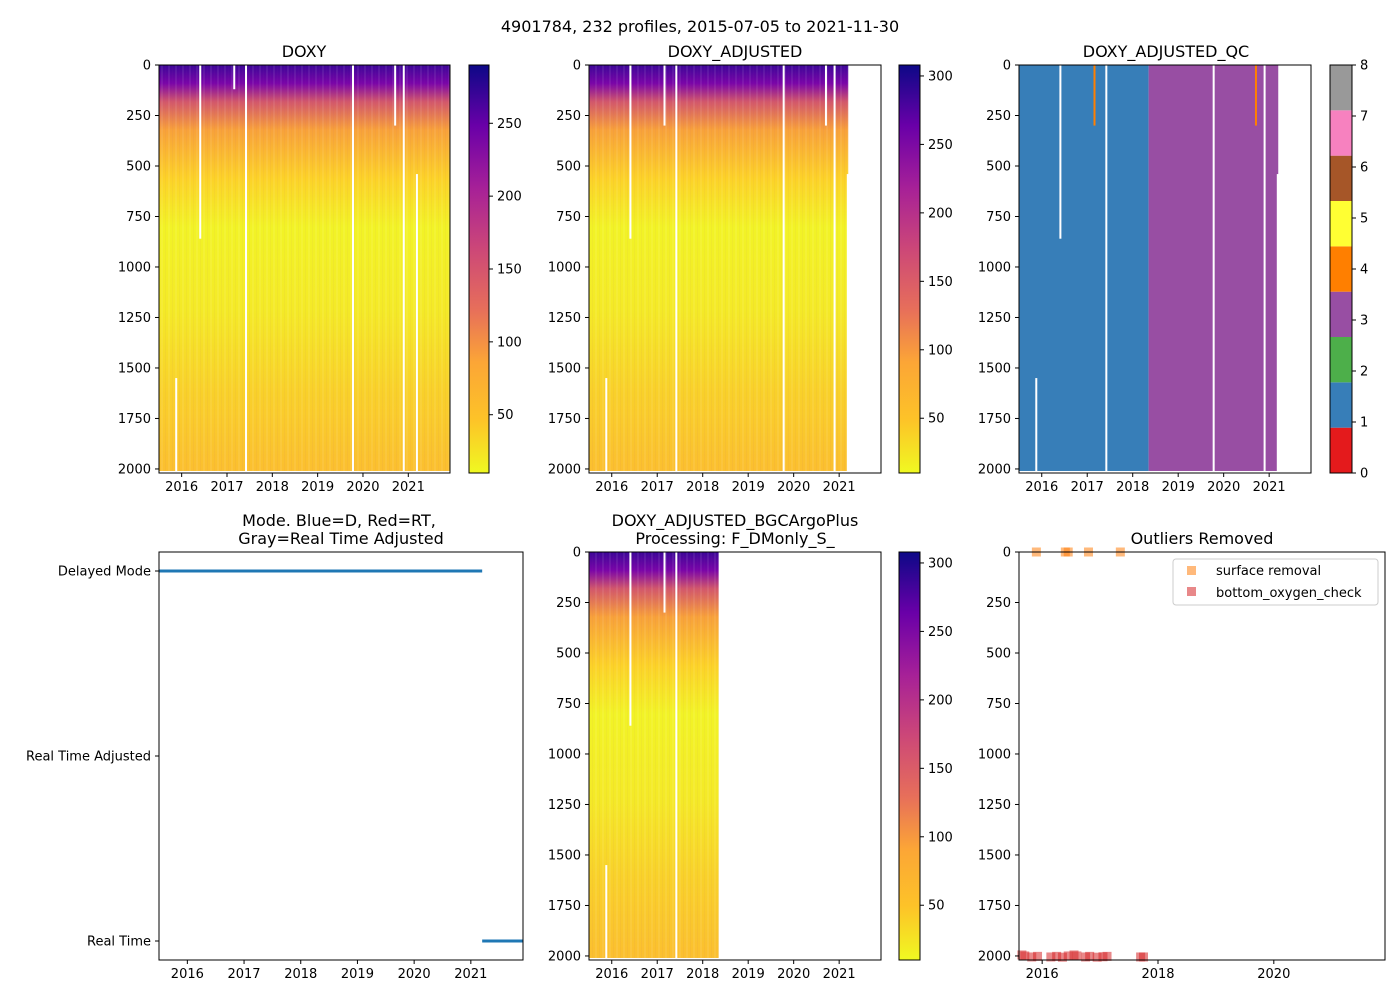 This screenshot has width=1400, height=1000. I want to click on doxy-colorbar, so click(479, 269).